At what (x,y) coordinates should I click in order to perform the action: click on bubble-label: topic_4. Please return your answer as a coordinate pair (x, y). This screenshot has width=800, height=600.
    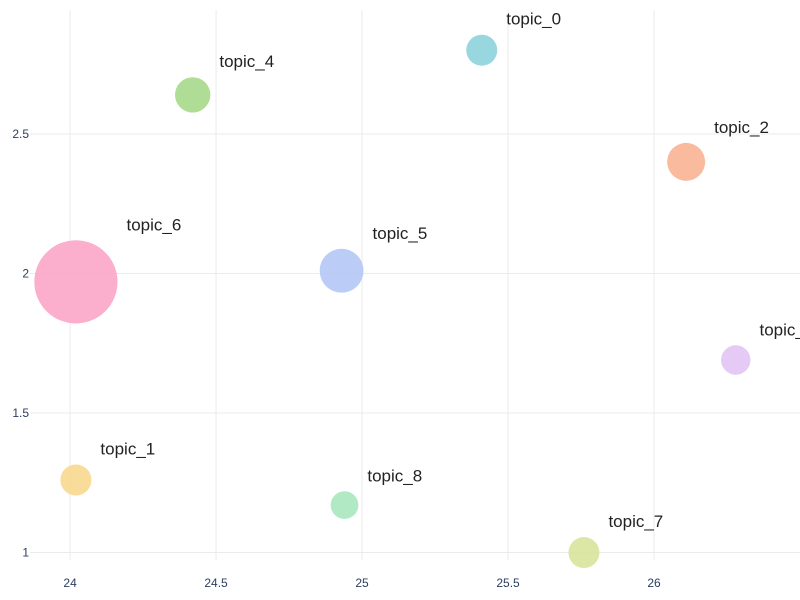
    Looking at the image, I should click on (246, 61).